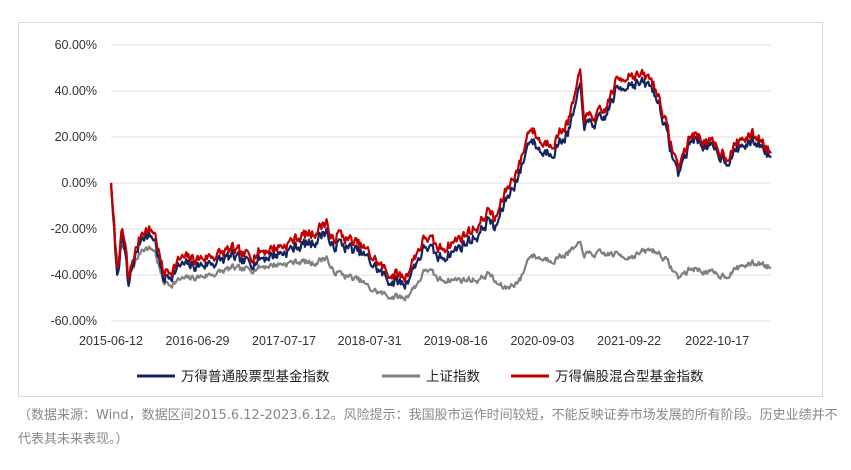  What do you see at coordinates (111, 341) in the screenshot?
I see `x-tick-label: 2015-06-12` at bounding box center [111, 341].